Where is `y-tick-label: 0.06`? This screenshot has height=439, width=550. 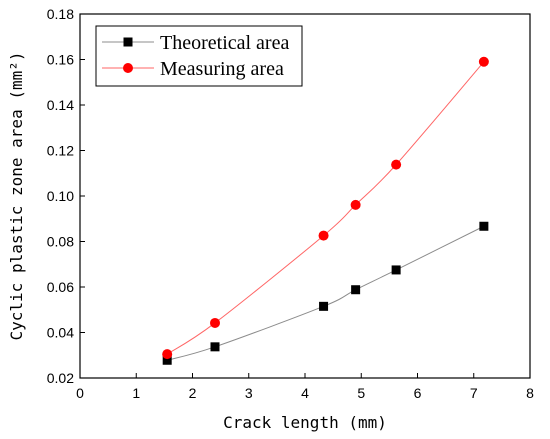
y-tick-label: 0.06 is located at coordinates (60, 287).